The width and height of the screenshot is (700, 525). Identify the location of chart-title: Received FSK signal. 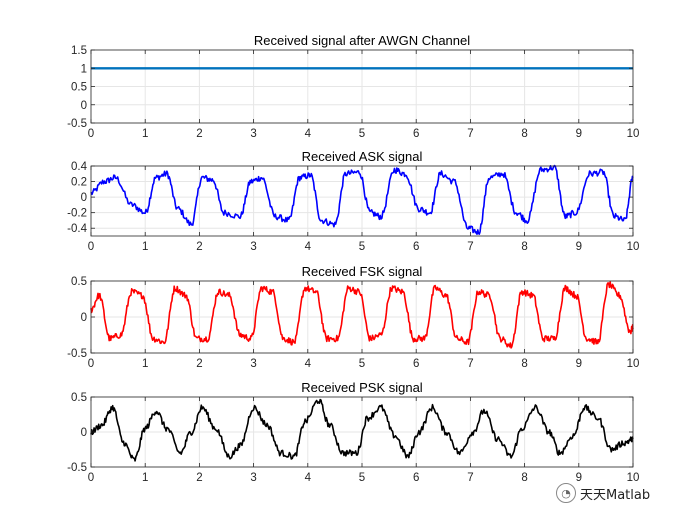
(362, 271).